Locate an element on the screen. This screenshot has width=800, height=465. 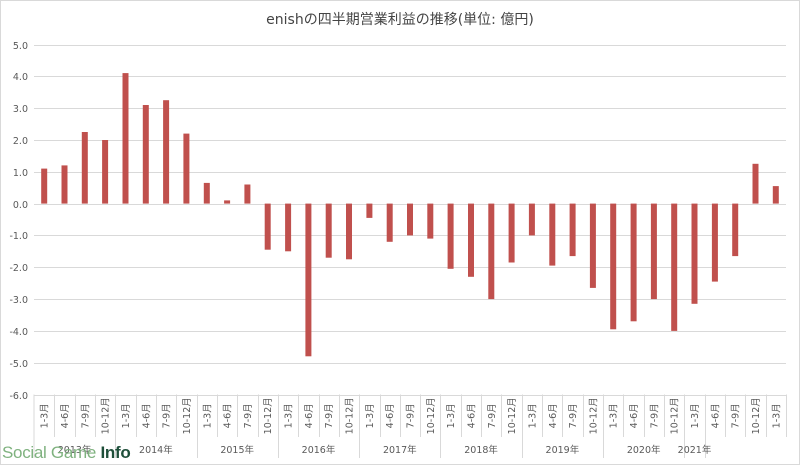
year-label: 2018年 is located at coordinates (481, 450).